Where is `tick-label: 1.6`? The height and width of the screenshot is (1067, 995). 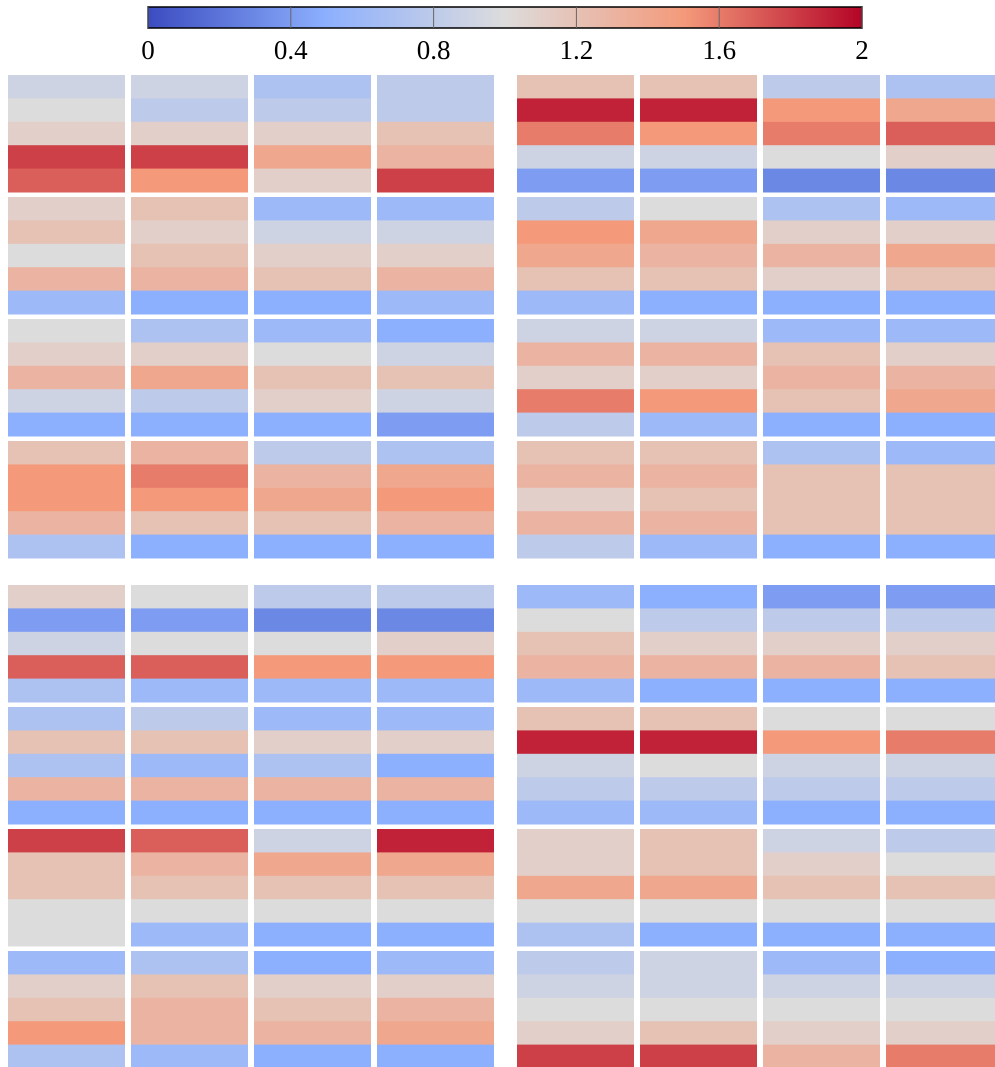 tick-label: 1.6 is located at coordinates (719, 50).